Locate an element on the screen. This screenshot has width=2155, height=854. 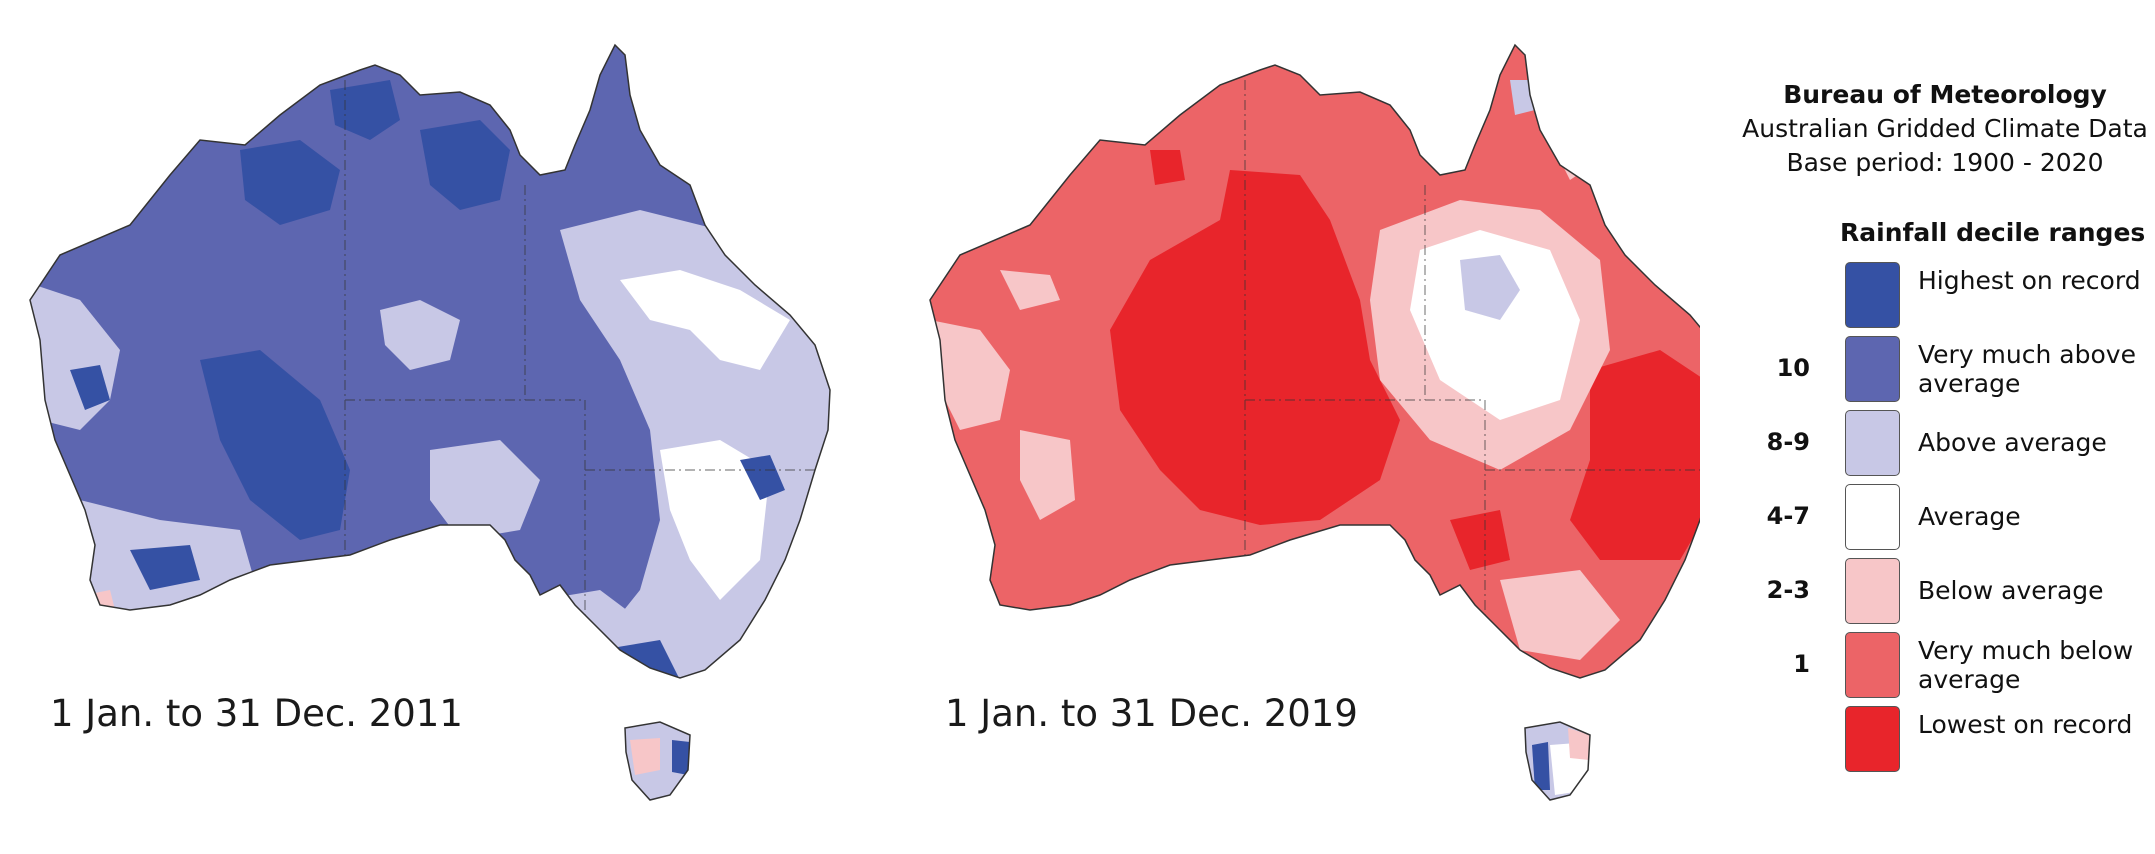
legend-label: Highest on record is located at coordinates (2029, 280).